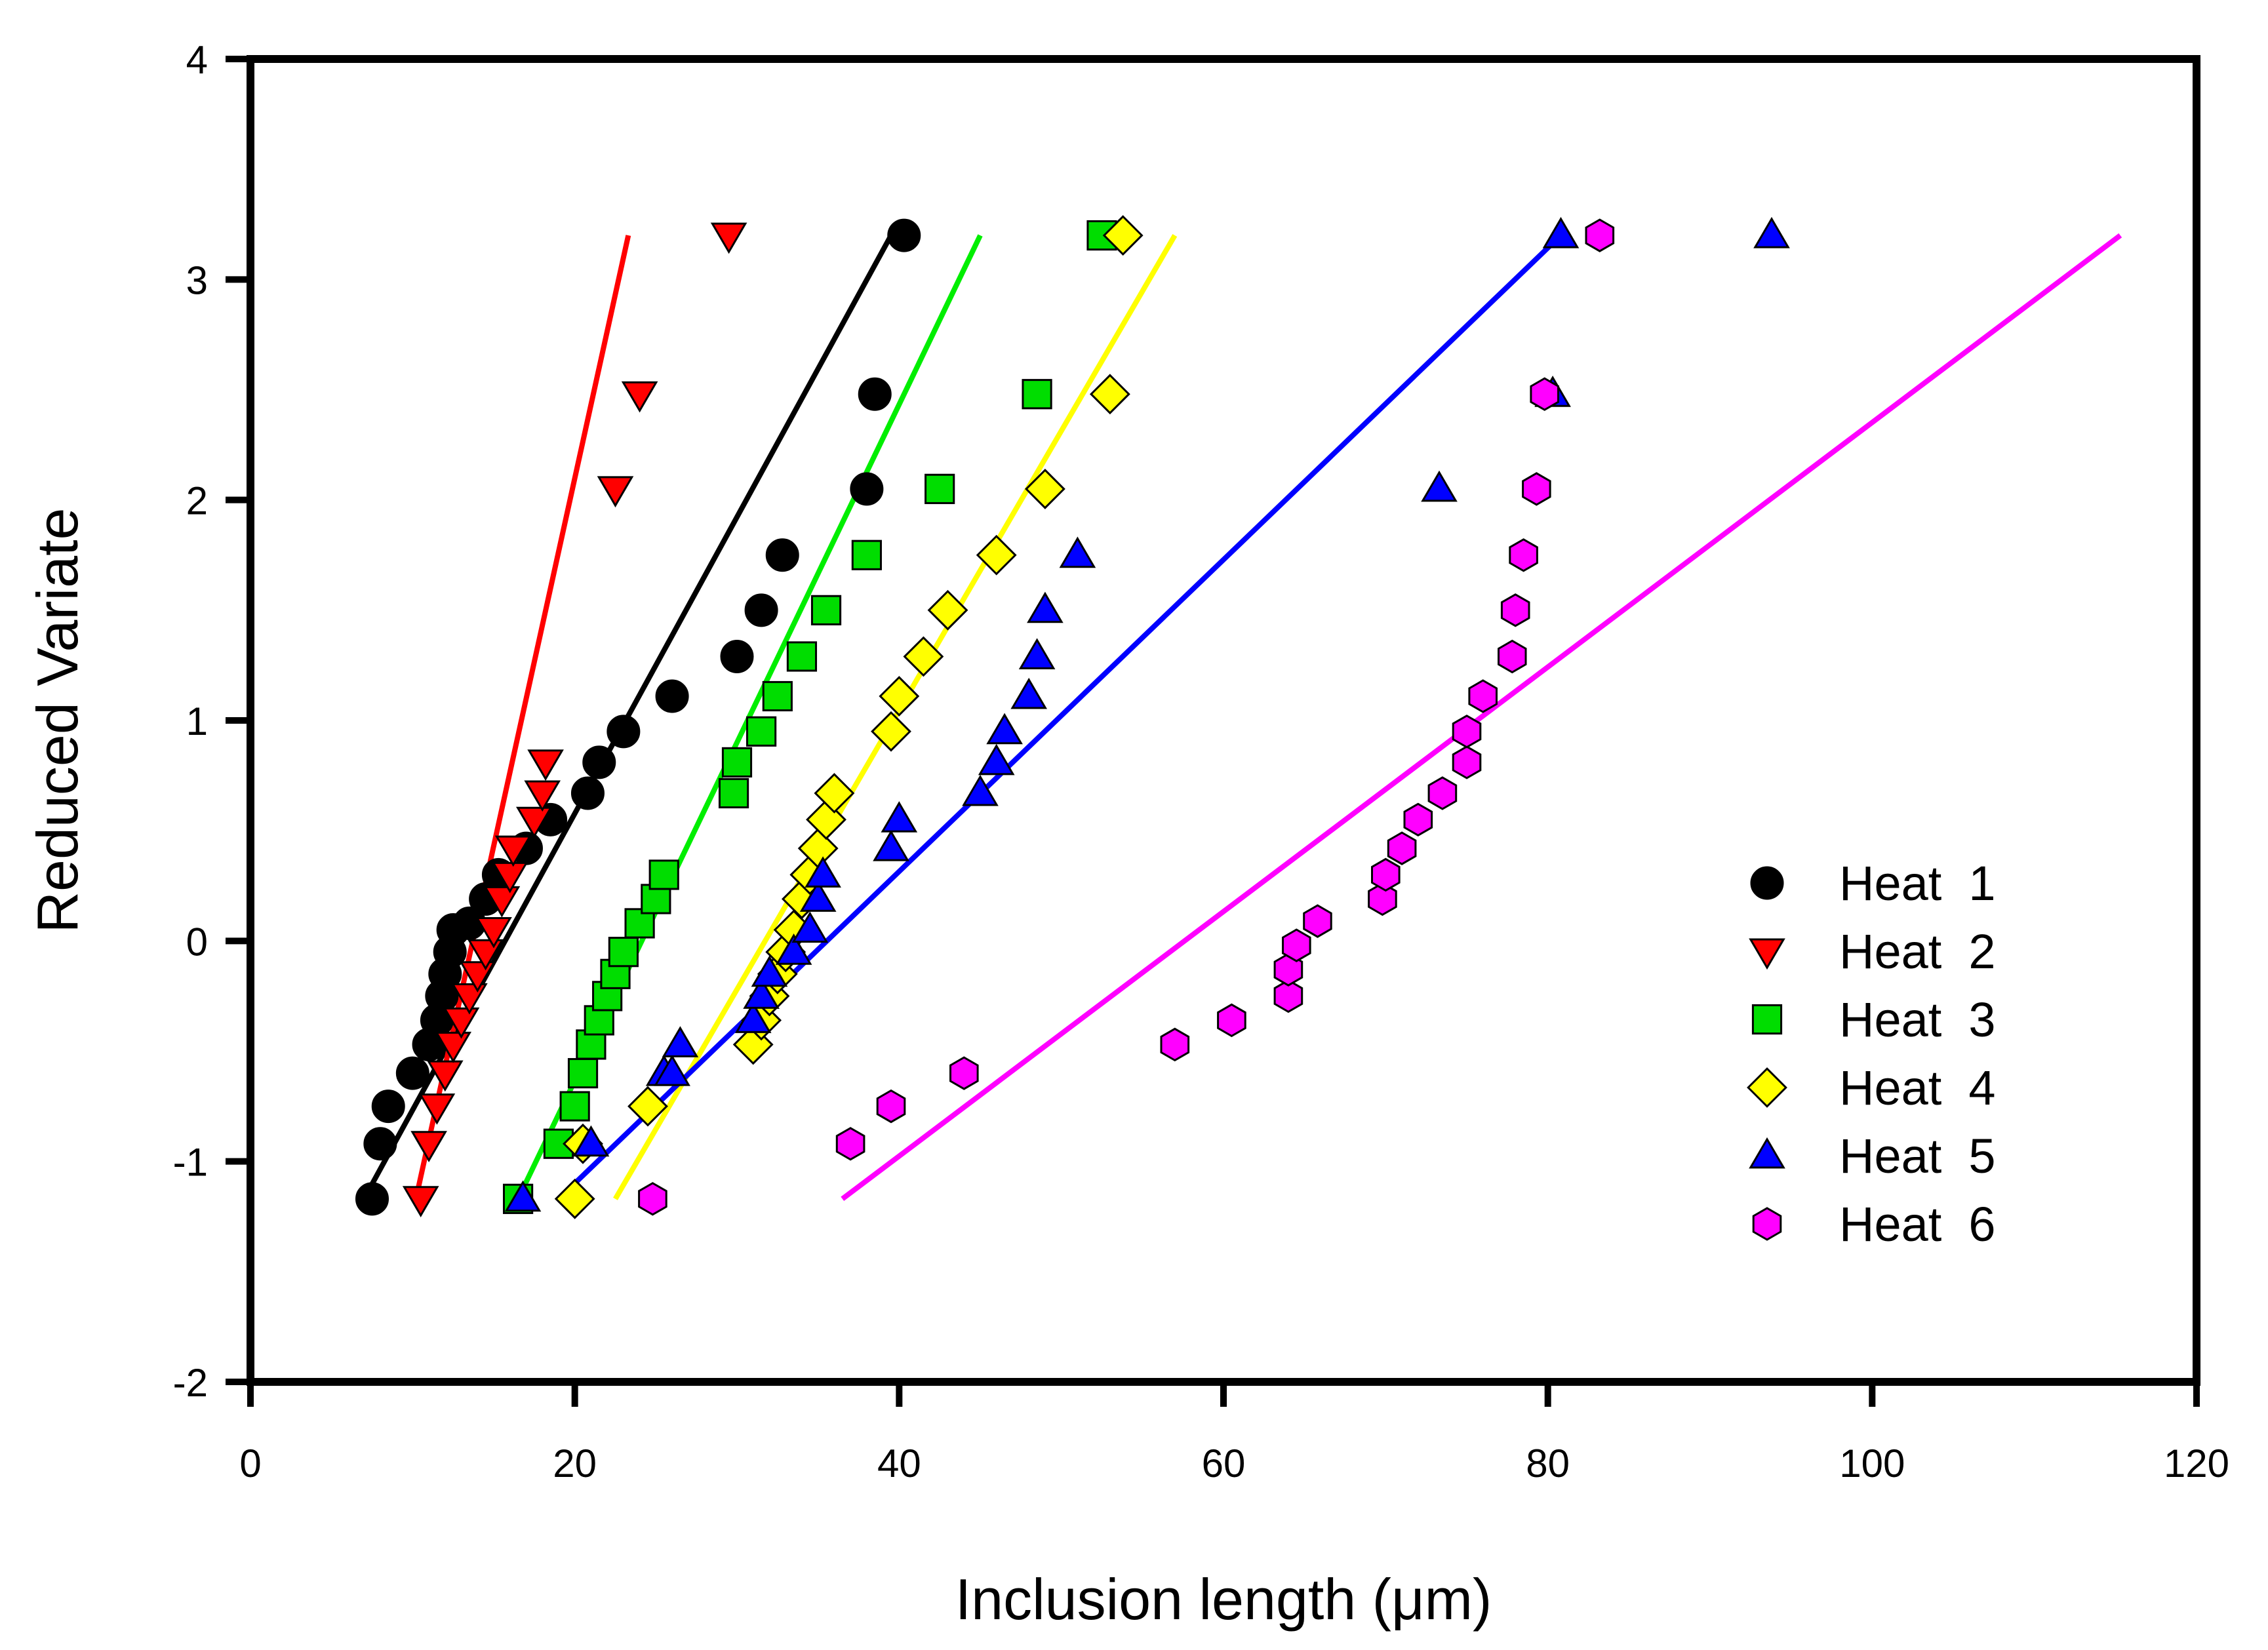  What do you see at coordinates (1548, 1463) in the screenshot?
I see `x-tick-label: 80` at bounding box center [1548, 1463].